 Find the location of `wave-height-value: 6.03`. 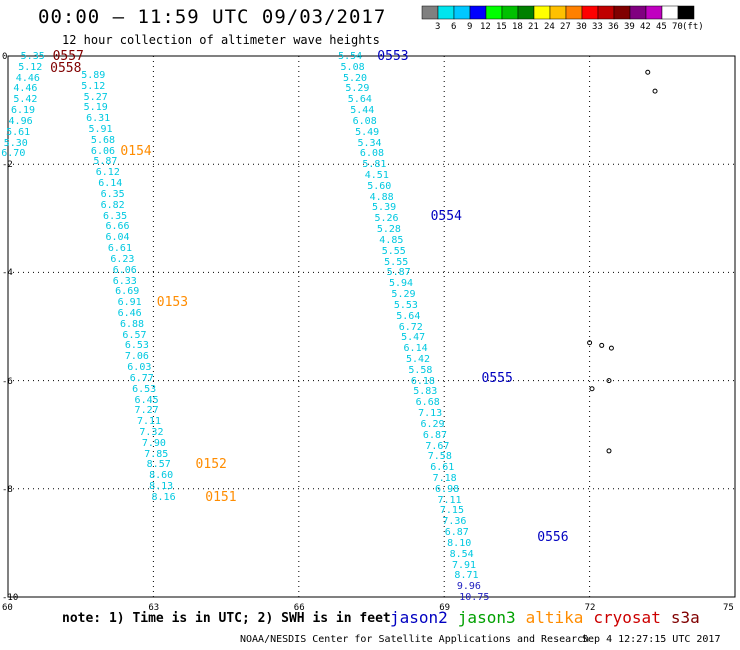

wave-height-value: 6.03 is located at coordinates (139, 368).